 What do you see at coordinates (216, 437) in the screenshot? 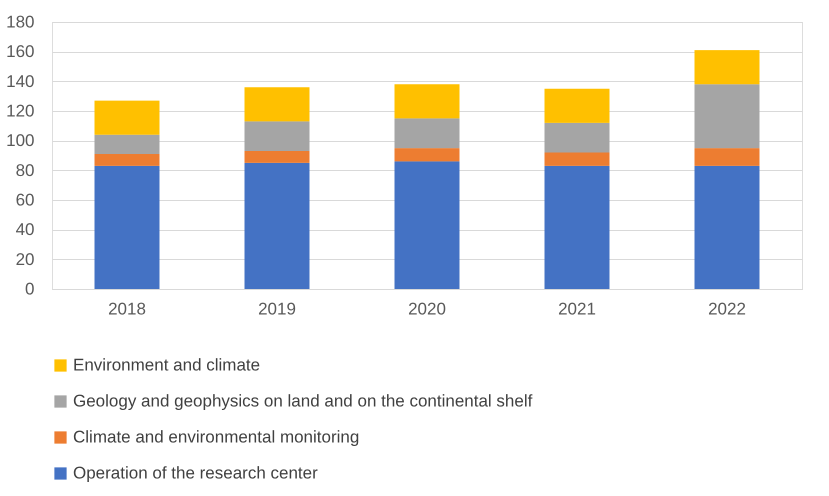
I see `legend-label: Climate and environmental monitoring` at bounding box center [216, 437].